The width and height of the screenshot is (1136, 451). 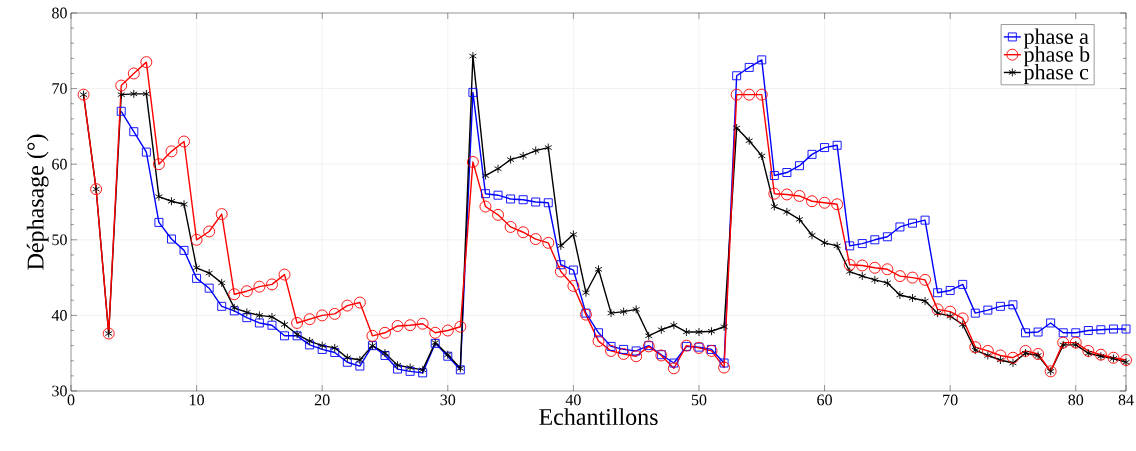 I want to click on x-tick-label: 0, so click(x=71, y=400).